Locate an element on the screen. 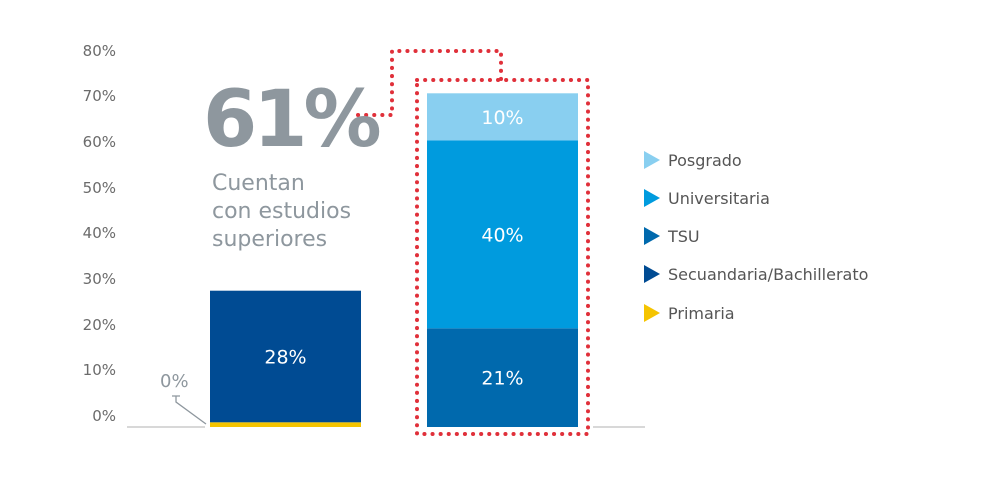  caption-line-1: Cuentan is located at coordinates (258, 183).